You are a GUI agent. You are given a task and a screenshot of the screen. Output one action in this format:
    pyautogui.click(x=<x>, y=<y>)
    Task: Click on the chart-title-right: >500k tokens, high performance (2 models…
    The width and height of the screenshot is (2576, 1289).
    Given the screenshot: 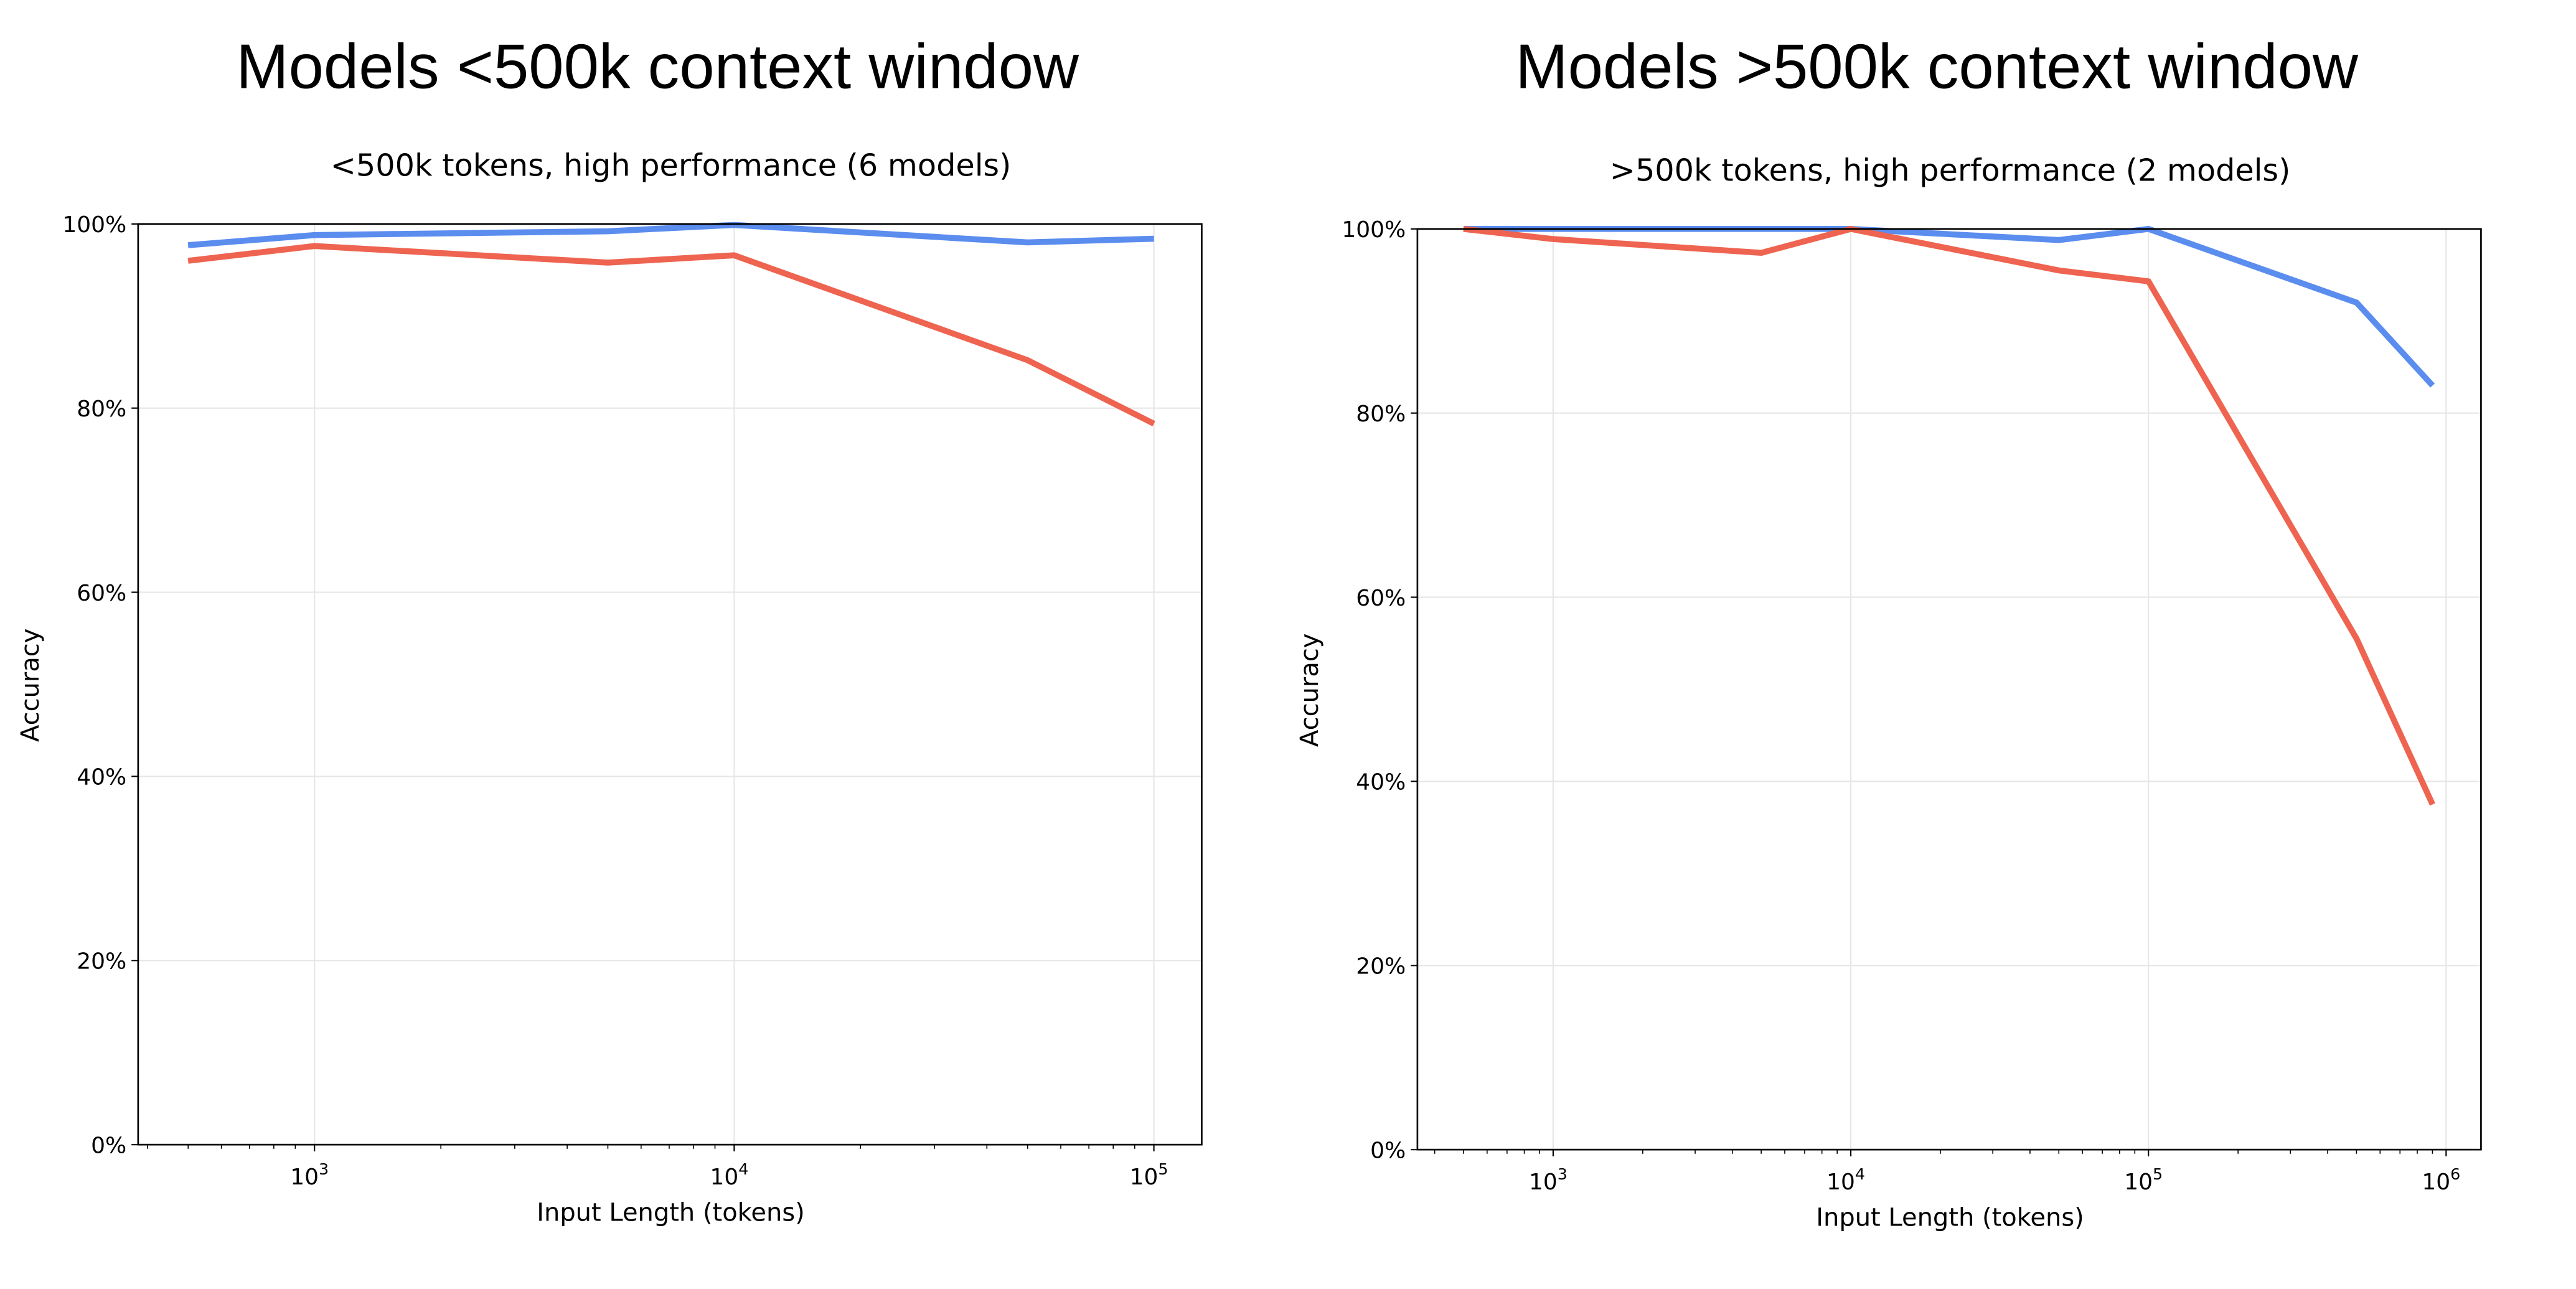 What is the action you would take?
    pyautogui.click(x=1950, y=170)
    